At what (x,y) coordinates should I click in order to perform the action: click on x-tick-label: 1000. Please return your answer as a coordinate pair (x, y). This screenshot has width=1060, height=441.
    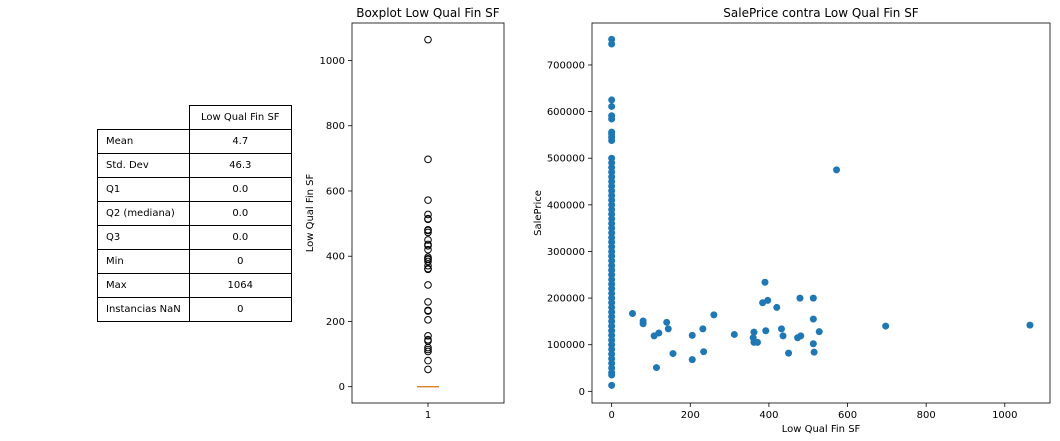
    Looking at the image, I should click on (1004, 415).